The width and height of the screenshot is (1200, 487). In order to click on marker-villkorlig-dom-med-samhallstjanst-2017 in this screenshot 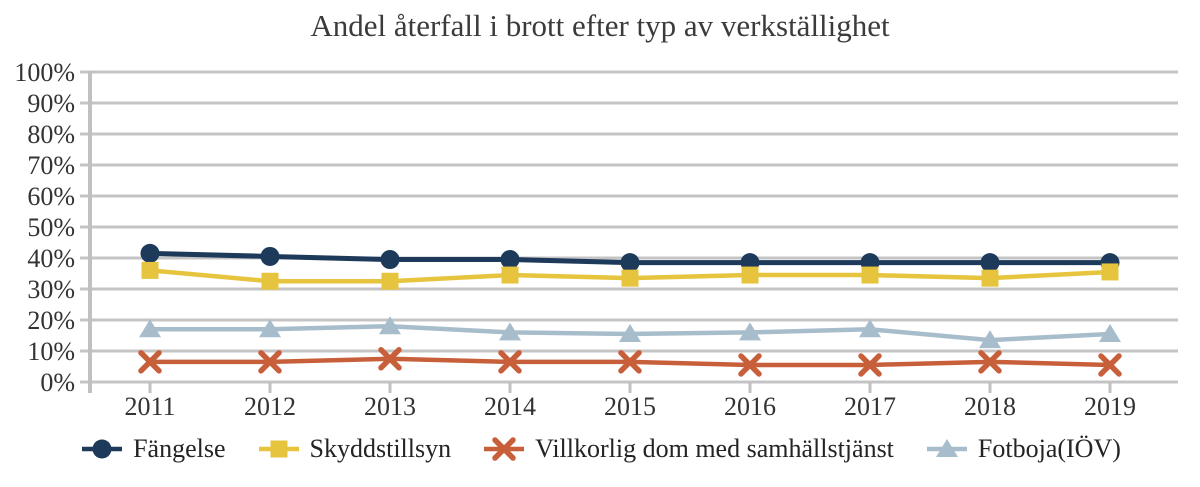, I will do `click(870, 365)`.